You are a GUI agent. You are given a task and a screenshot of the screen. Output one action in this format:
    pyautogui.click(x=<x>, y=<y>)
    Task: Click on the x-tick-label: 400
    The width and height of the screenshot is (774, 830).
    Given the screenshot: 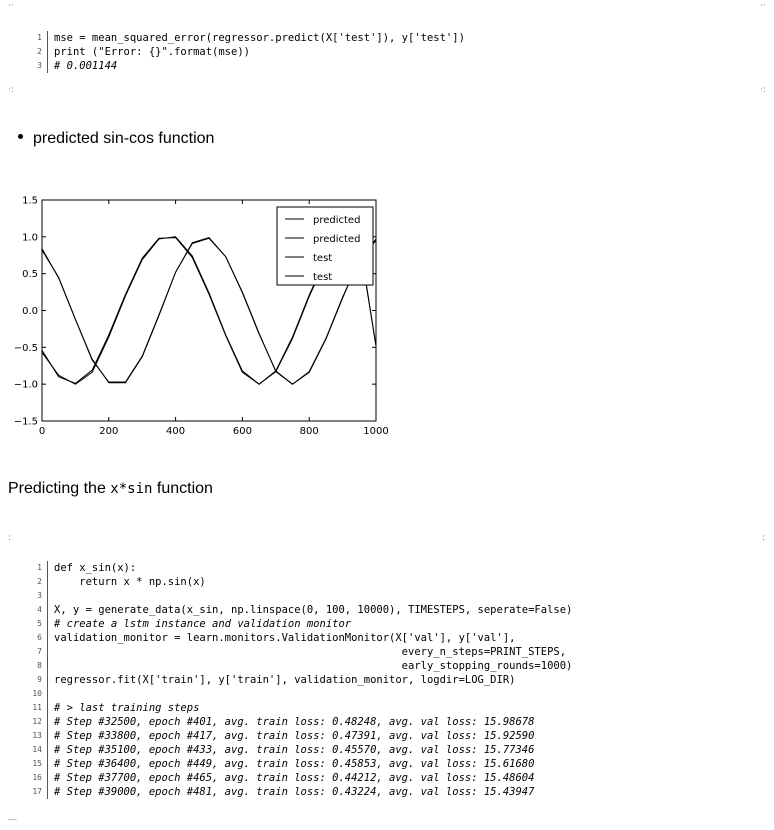 What is the action you would take?
    pyautogui.click(x=175, y=431)
    